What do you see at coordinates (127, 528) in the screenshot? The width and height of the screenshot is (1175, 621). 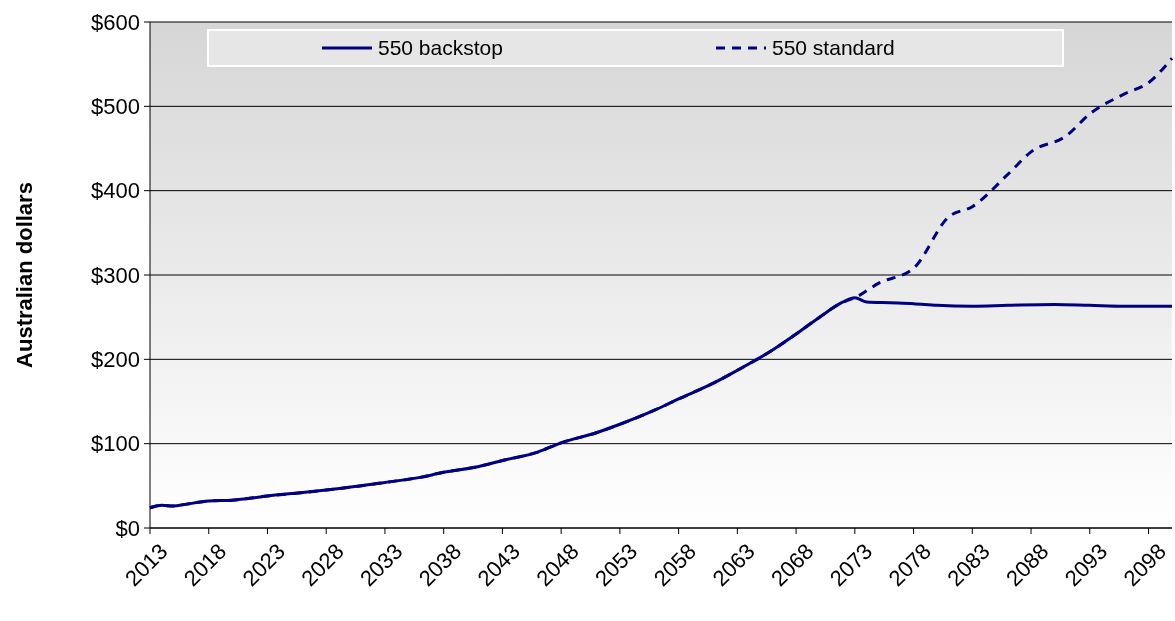 I see `y-tick-label: $0` at bounding box center [127, 528].